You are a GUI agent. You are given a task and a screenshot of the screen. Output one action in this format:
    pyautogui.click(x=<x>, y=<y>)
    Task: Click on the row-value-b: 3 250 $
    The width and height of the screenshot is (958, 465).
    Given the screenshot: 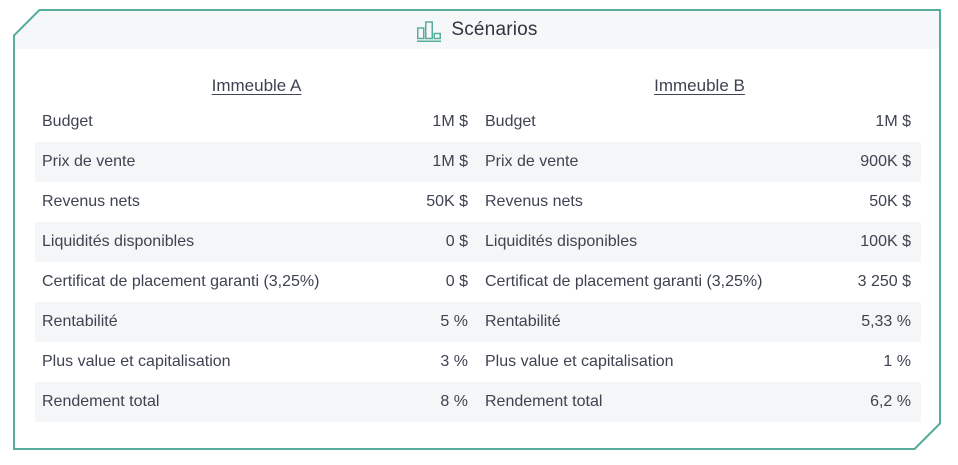 What is the action you would take?
    pyautogui.click(x=884, y=281)
    